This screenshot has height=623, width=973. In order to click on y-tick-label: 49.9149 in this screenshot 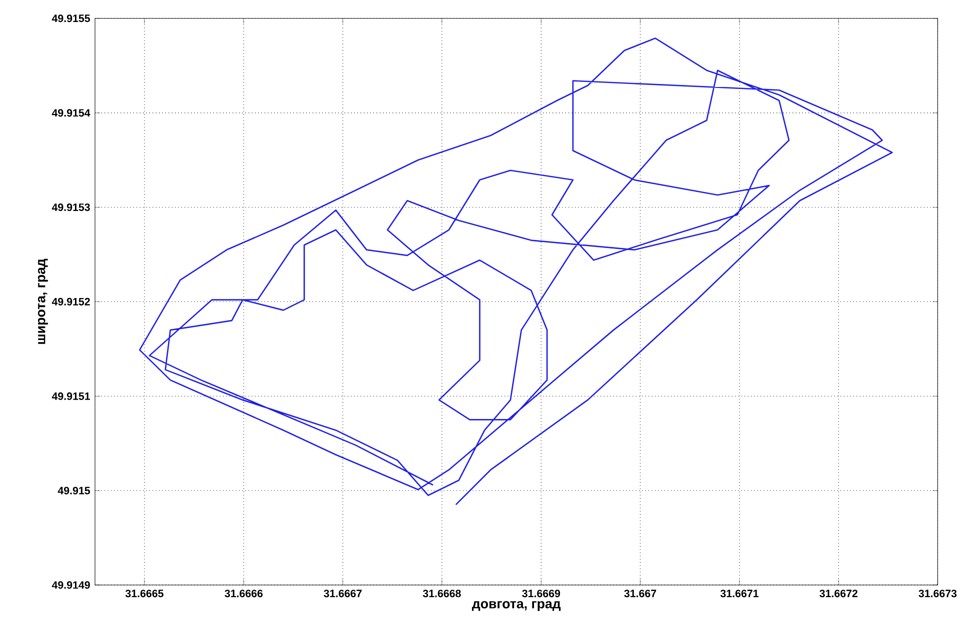, I will do `click(71, 585)`.